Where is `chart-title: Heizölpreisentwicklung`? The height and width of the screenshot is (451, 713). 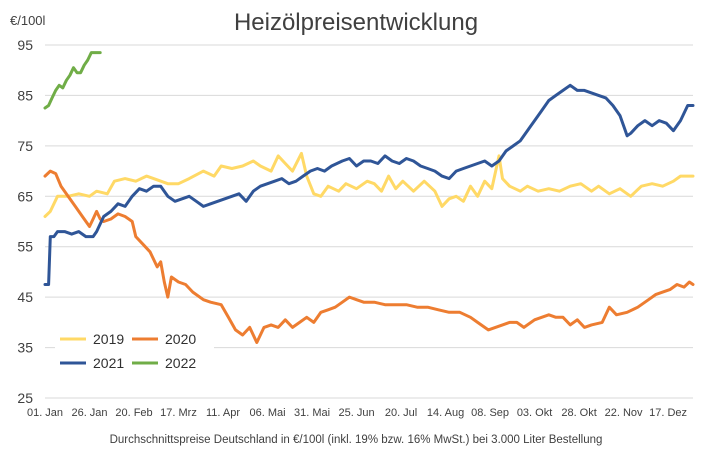 chart-title: Heizölpreisentwicklung is located at coordinates (356, 22).